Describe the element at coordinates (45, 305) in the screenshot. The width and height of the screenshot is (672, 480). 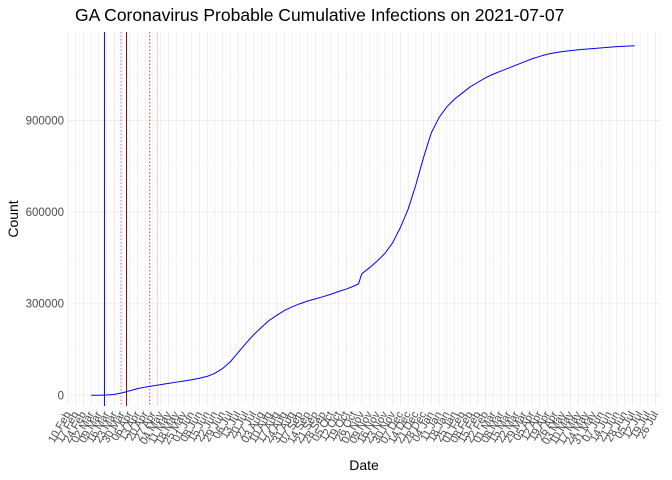
I see `y-tick-label: 300000` at that location.